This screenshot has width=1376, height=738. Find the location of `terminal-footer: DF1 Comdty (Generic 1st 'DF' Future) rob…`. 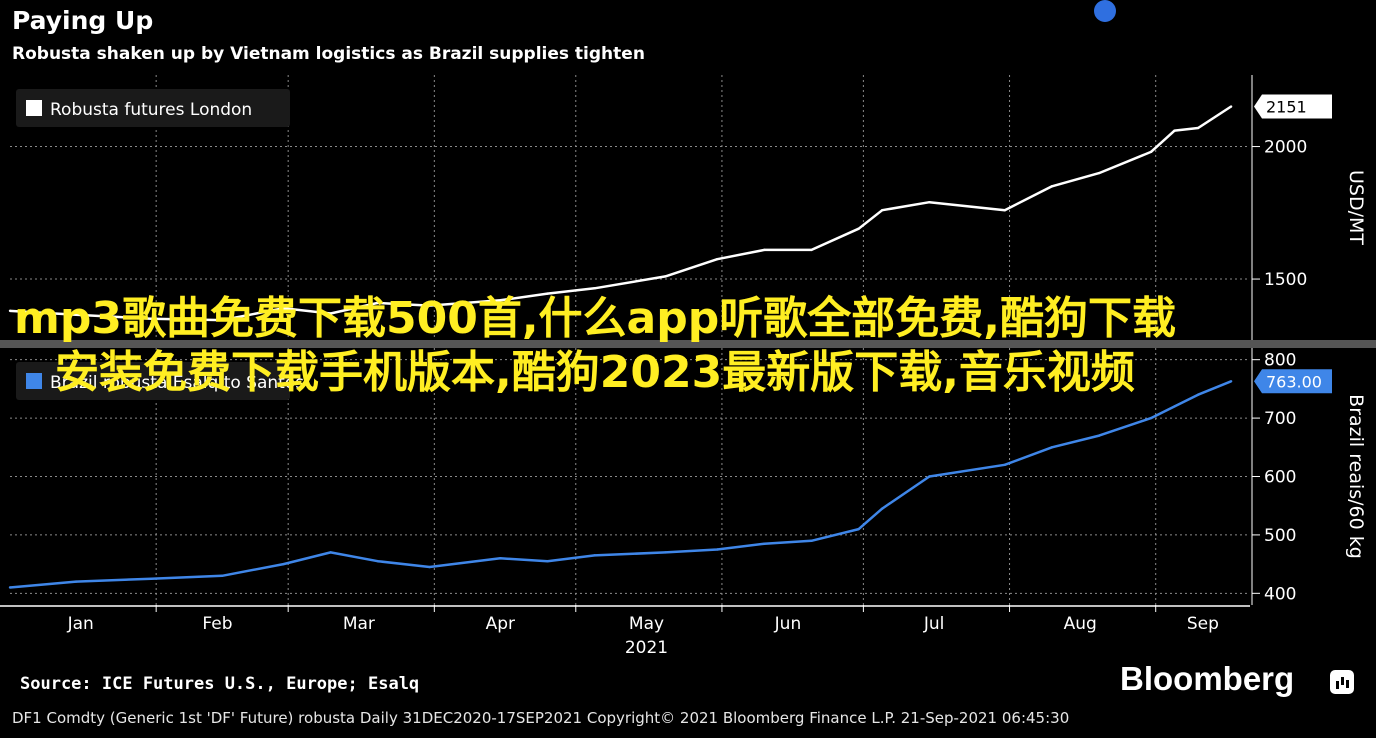

terminal-footer: DF1 Comdty (Generic 1st 'DF' Future) rob… is located at coordinates (541, 718).